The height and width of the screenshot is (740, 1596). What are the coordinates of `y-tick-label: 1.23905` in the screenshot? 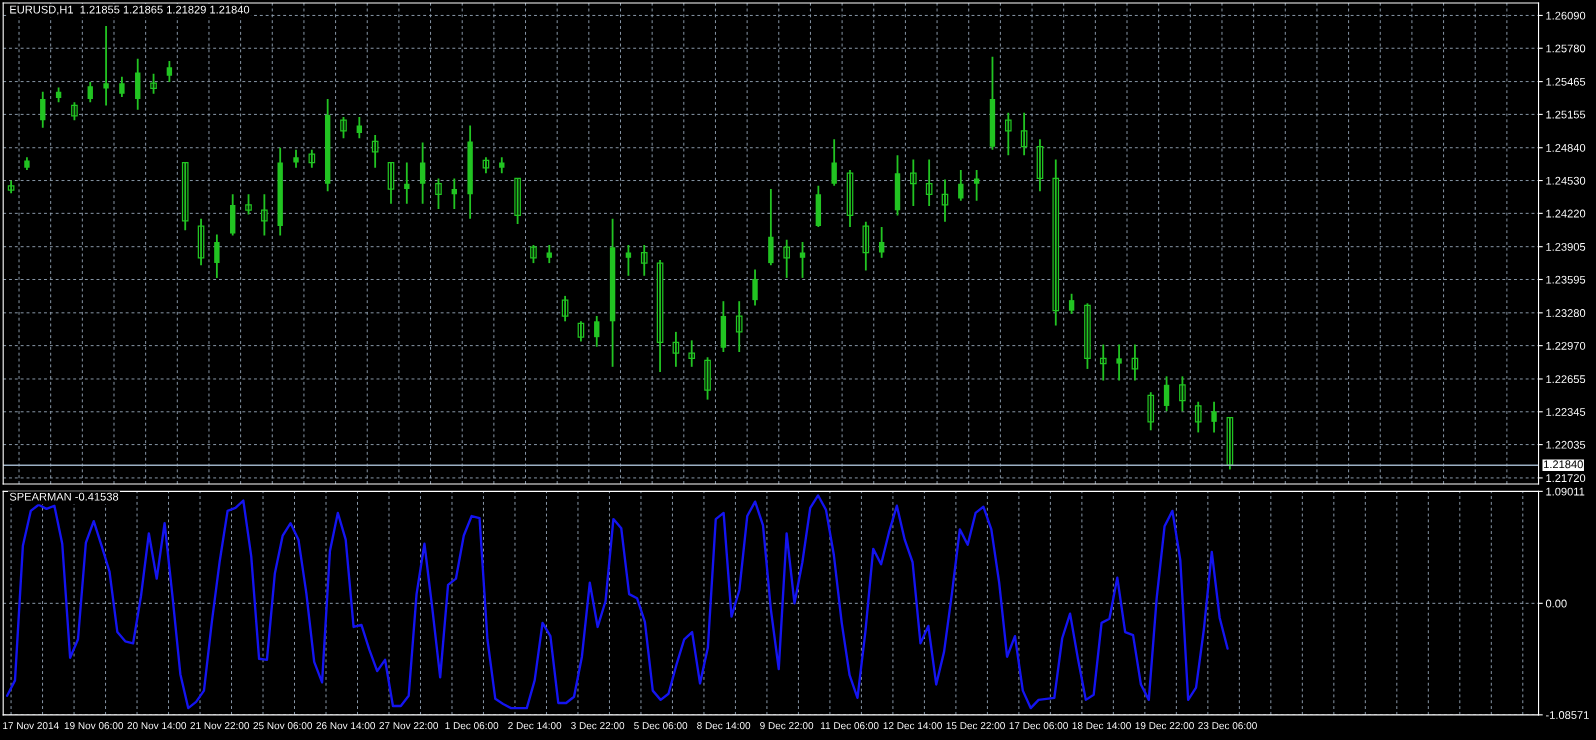 It's located at (1566, 246).